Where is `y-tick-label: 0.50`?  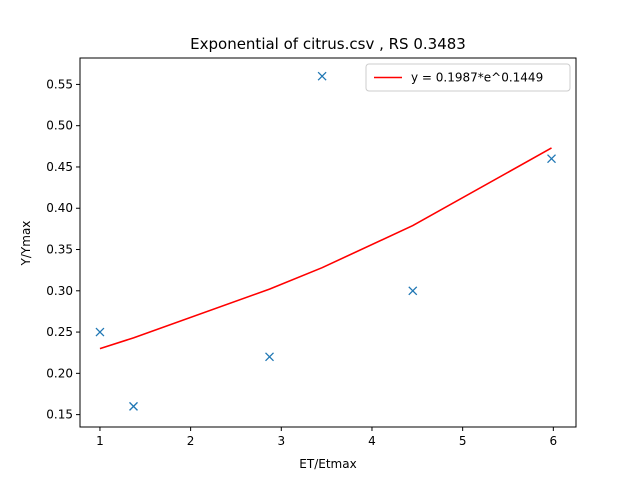
y-tick-label: 0.50 is located at coordinates (59, 126).